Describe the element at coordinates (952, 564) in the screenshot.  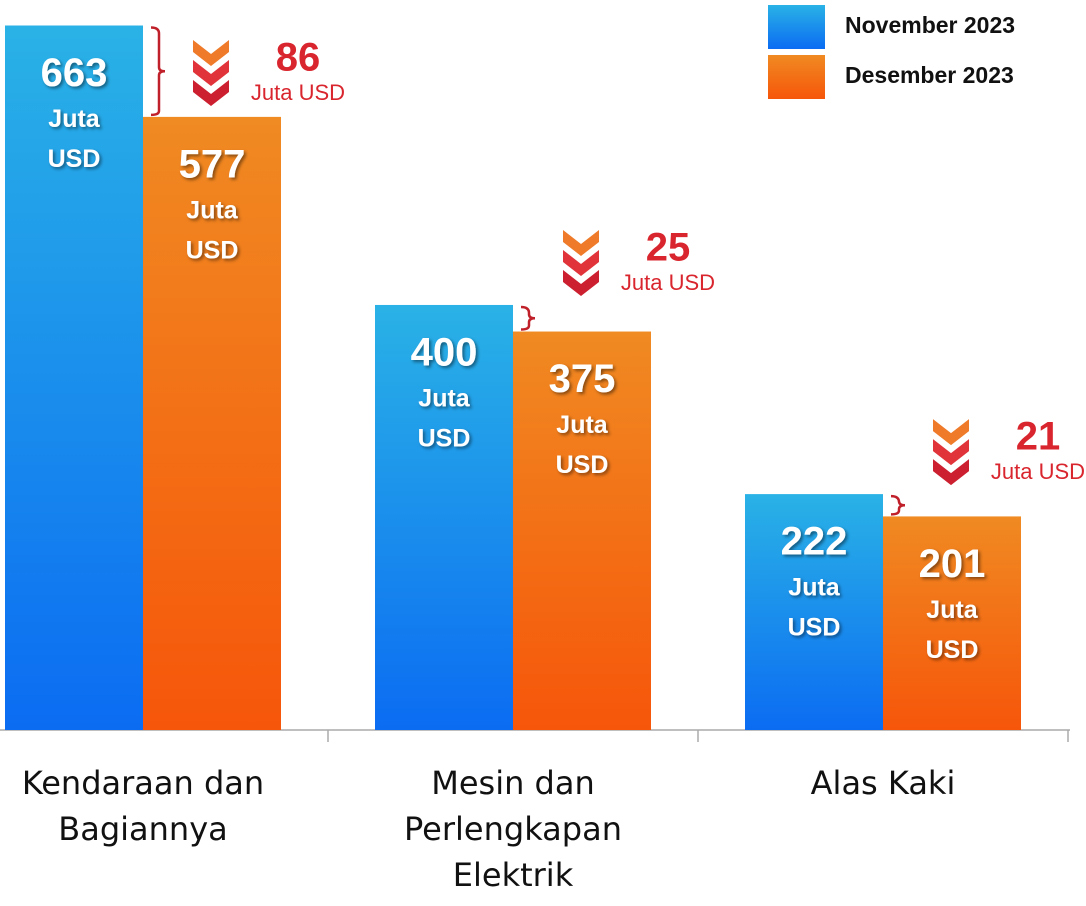
I see `value-label: 201` at that location.